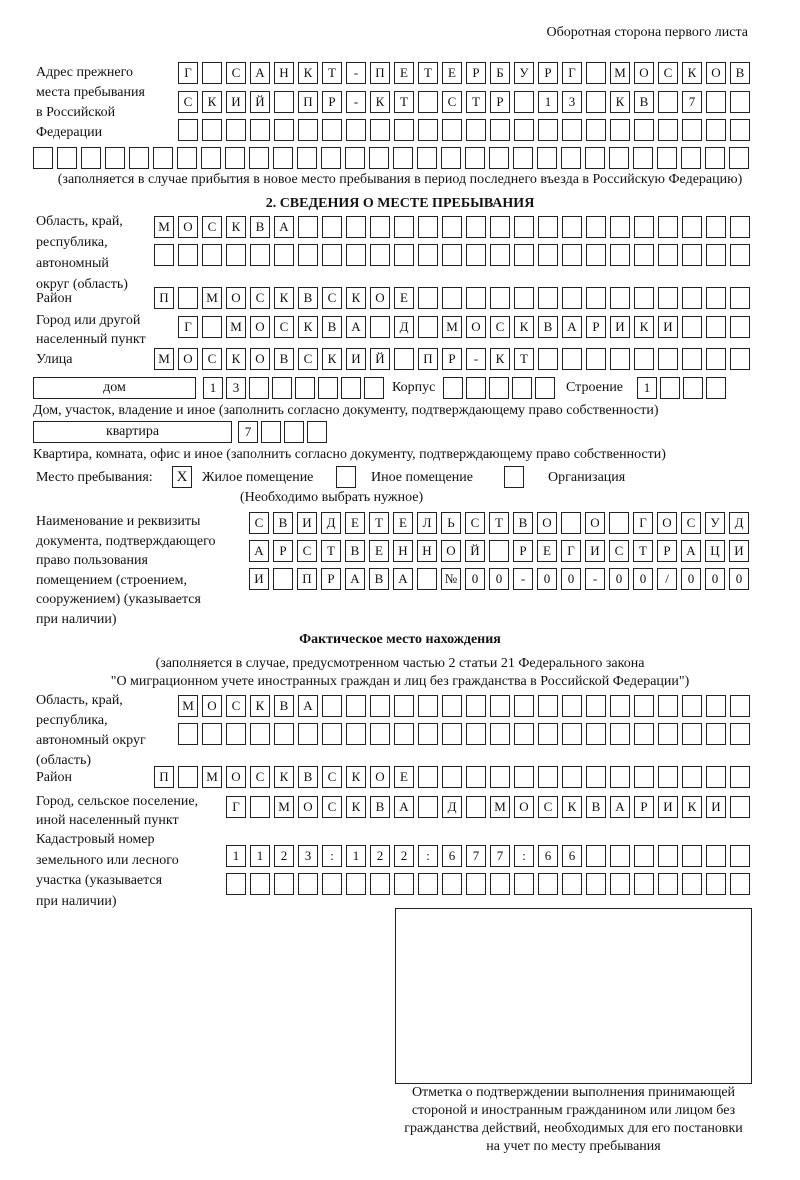  Describe the element at coordinates (213, 388) in the screenshot. I see `house-number-cell: 1` at that location.